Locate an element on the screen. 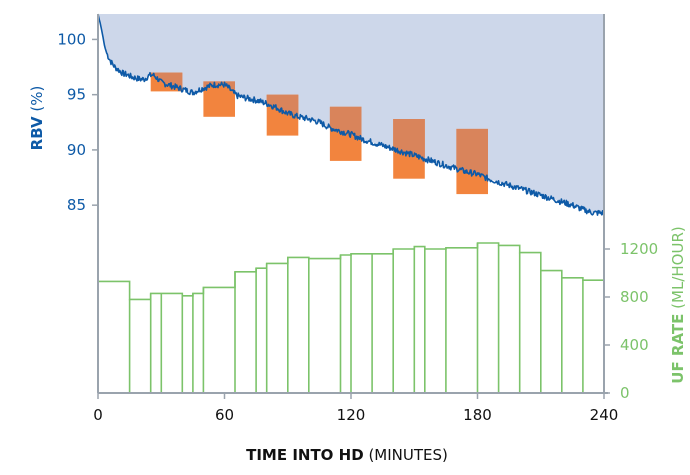 Image resolution: width=690 pixels, height=475 pixels. y-left-tick-label: 85 is located at coordinates (76, 205).